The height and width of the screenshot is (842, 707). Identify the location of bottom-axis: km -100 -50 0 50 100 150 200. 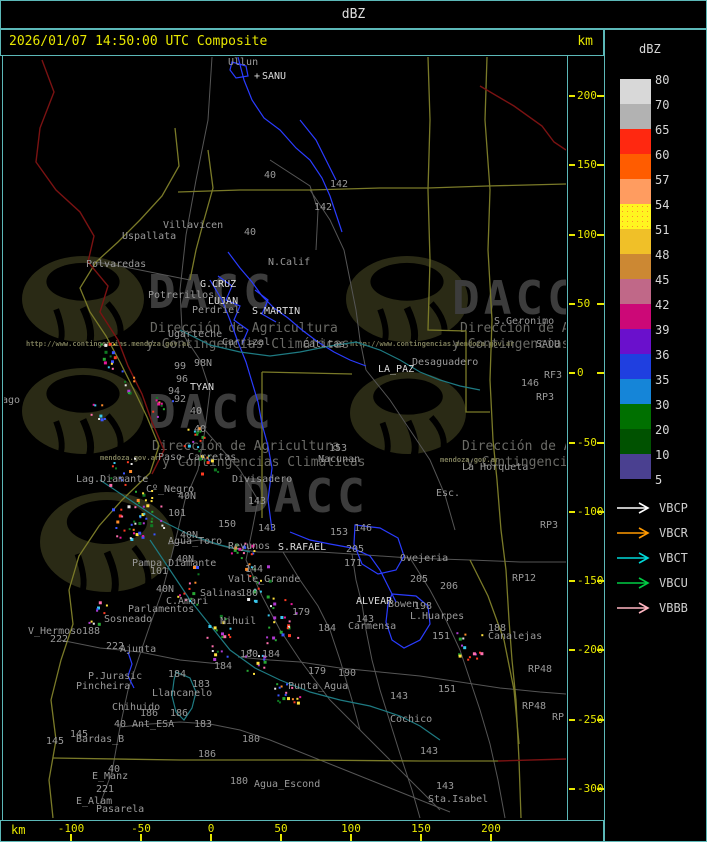
(302, 831).